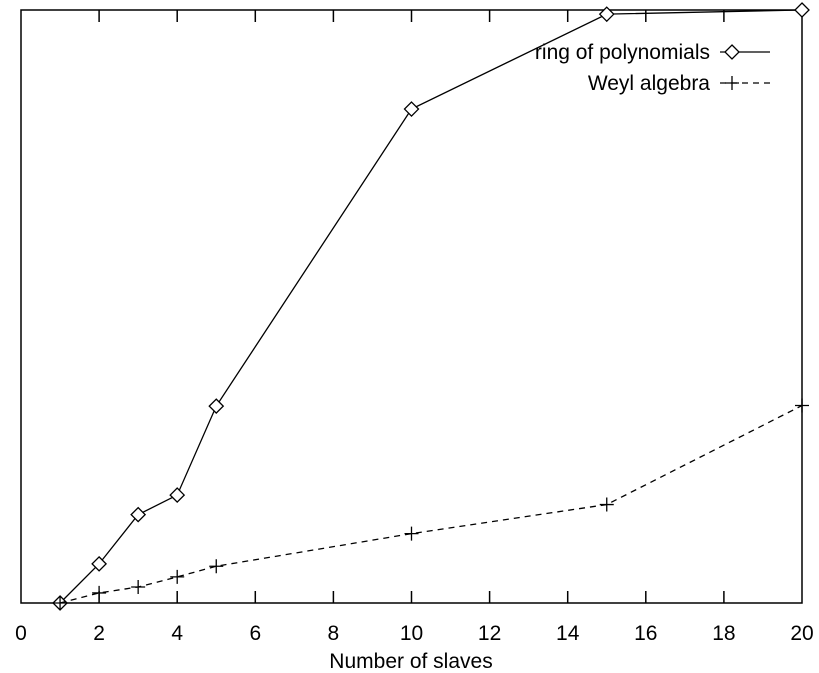 The height and width of the screenshot is (673, 819). I want to click on x-tick-label: 0, so click(21, 633).